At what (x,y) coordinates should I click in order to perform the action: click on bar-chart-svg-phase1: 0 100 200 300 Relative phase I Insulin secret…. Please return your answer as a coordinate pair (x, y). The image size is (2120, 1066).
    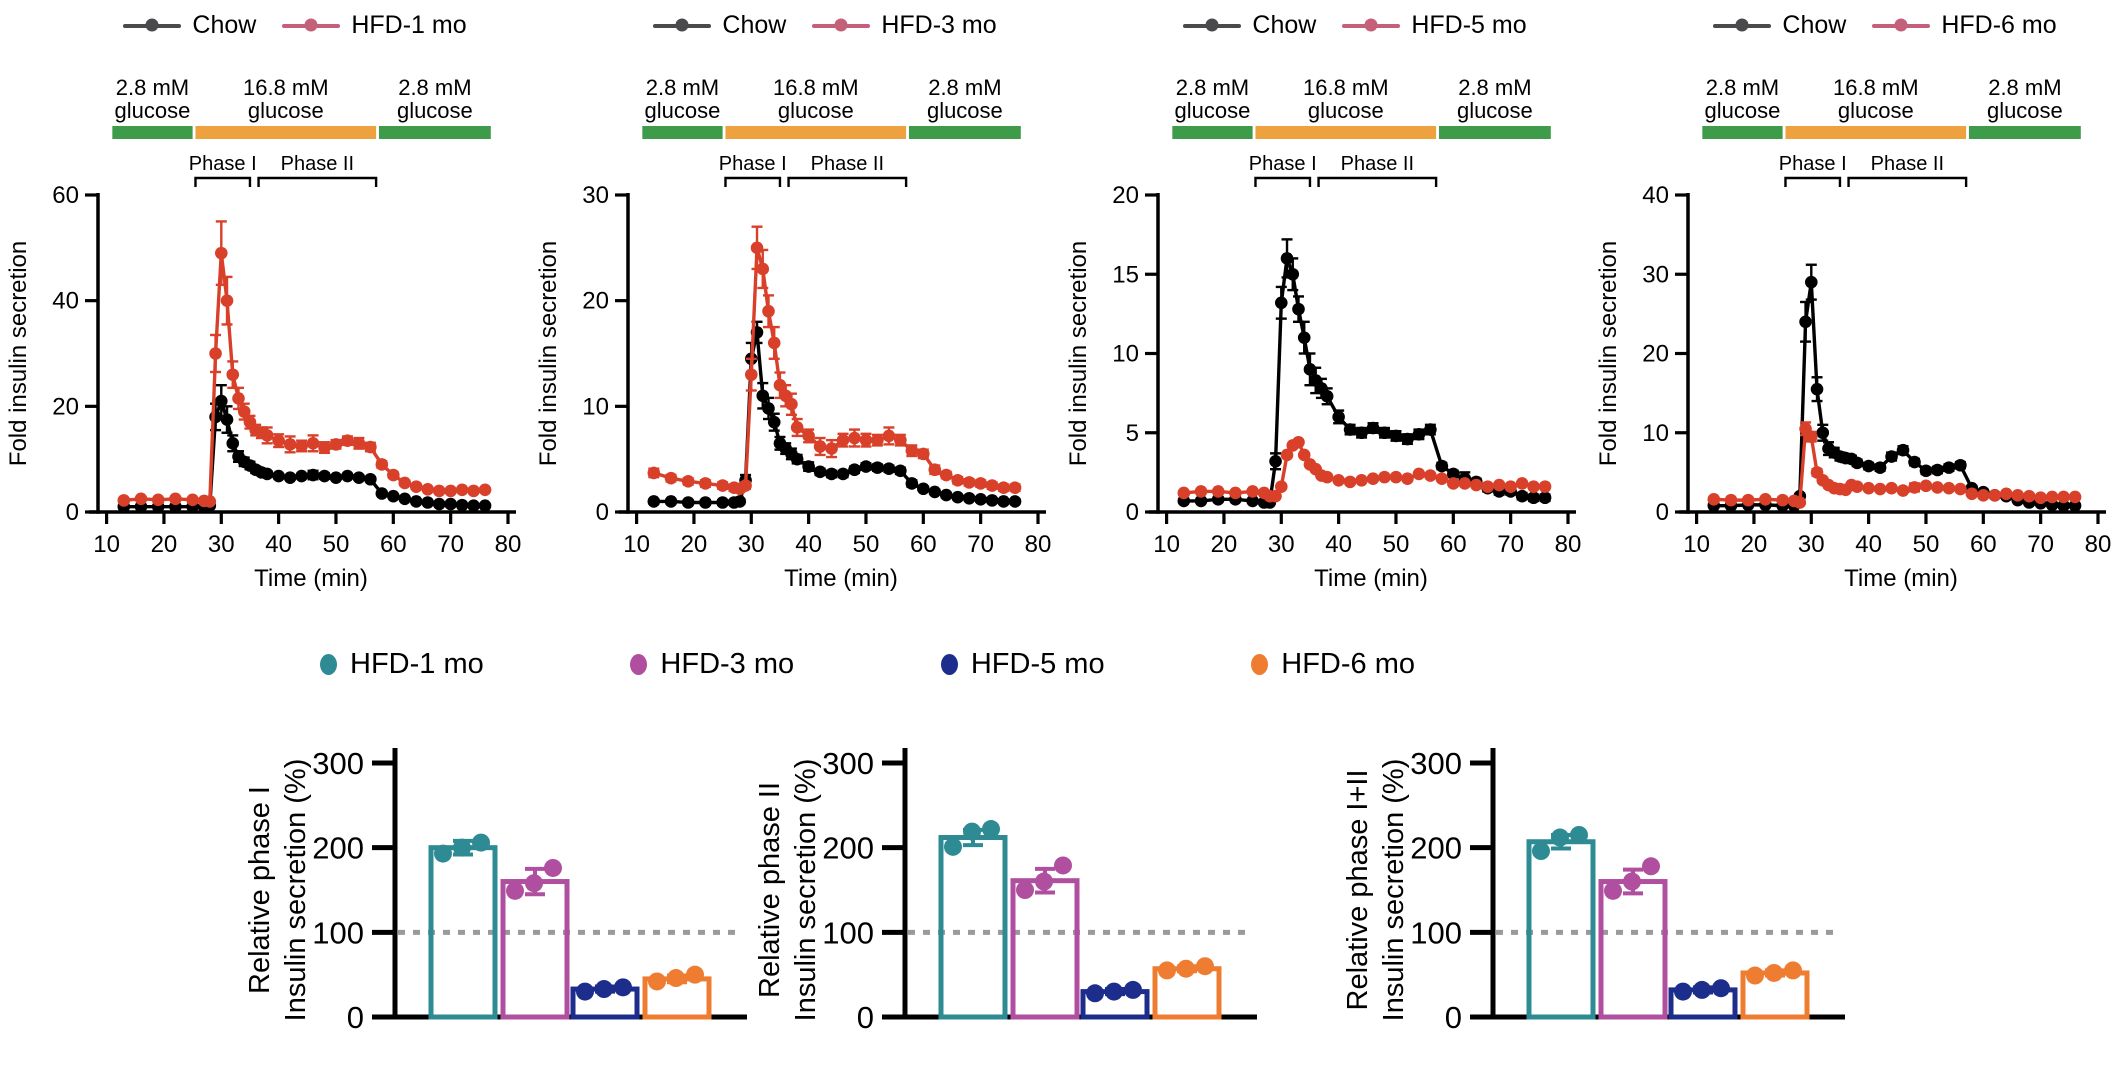
    Looking at the image, I should click on (495, 890).